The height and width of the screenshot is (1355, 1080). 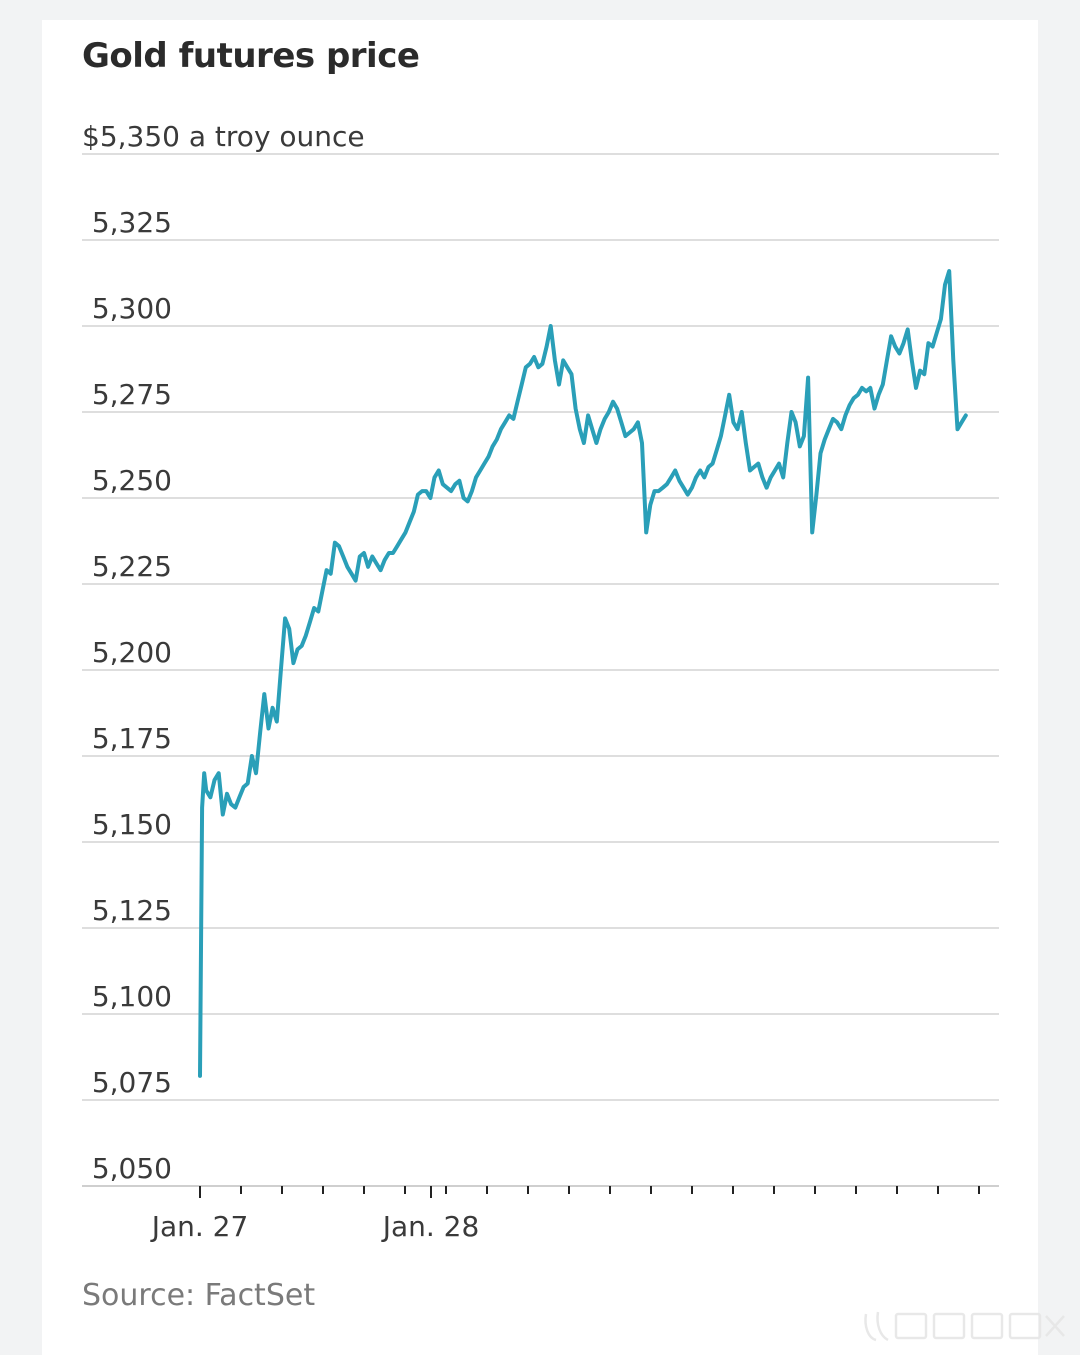 I want to click on y-tick-label: 5,050, so click(x=132, y=1168).